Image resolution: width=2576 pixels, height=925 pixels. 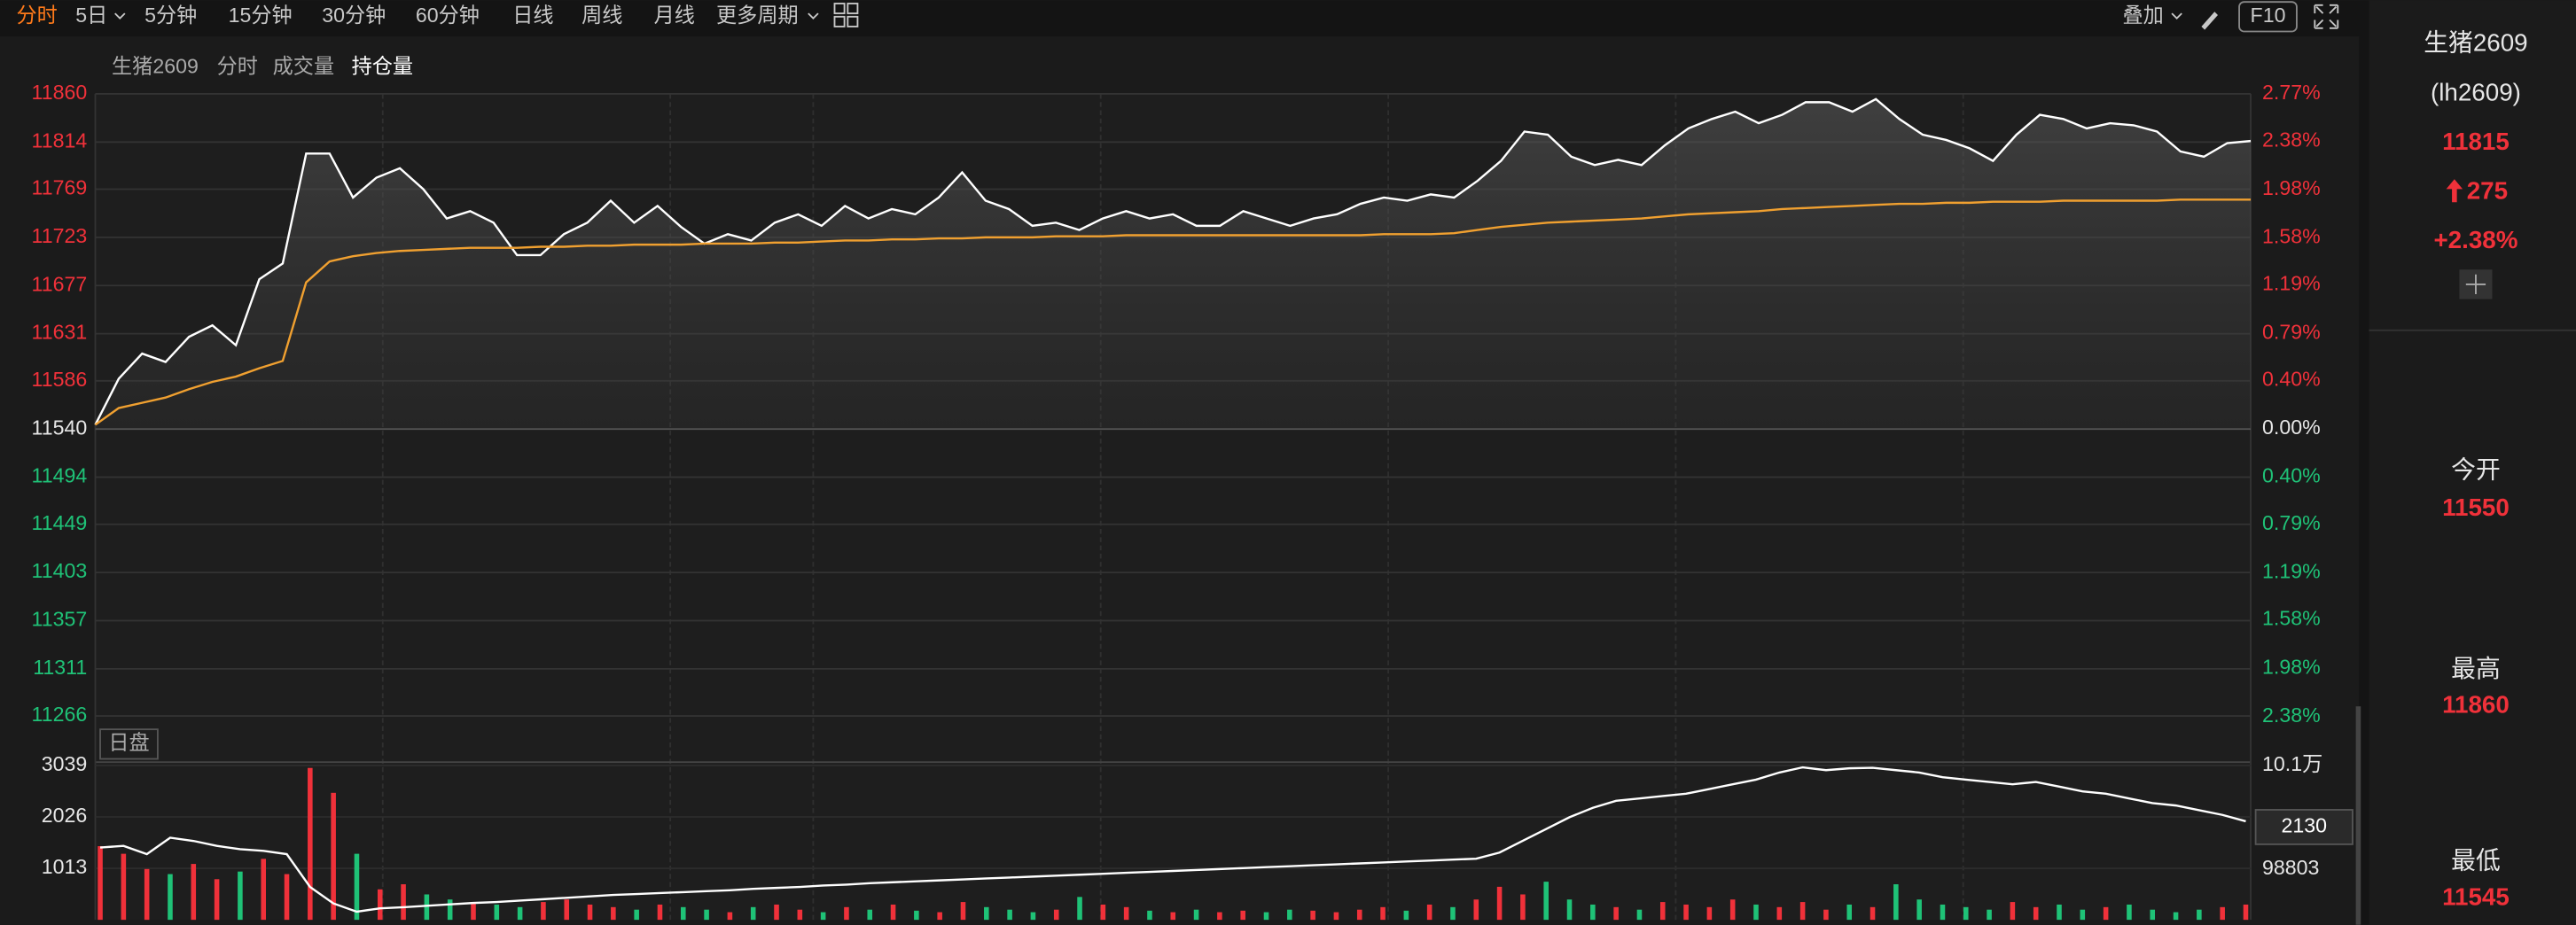 What do you see at coordinates (262, 65) in the screenshot?
I see `tabs: 生猪2609 分时 成交量 持仓量` at bounding box center [262, 65].